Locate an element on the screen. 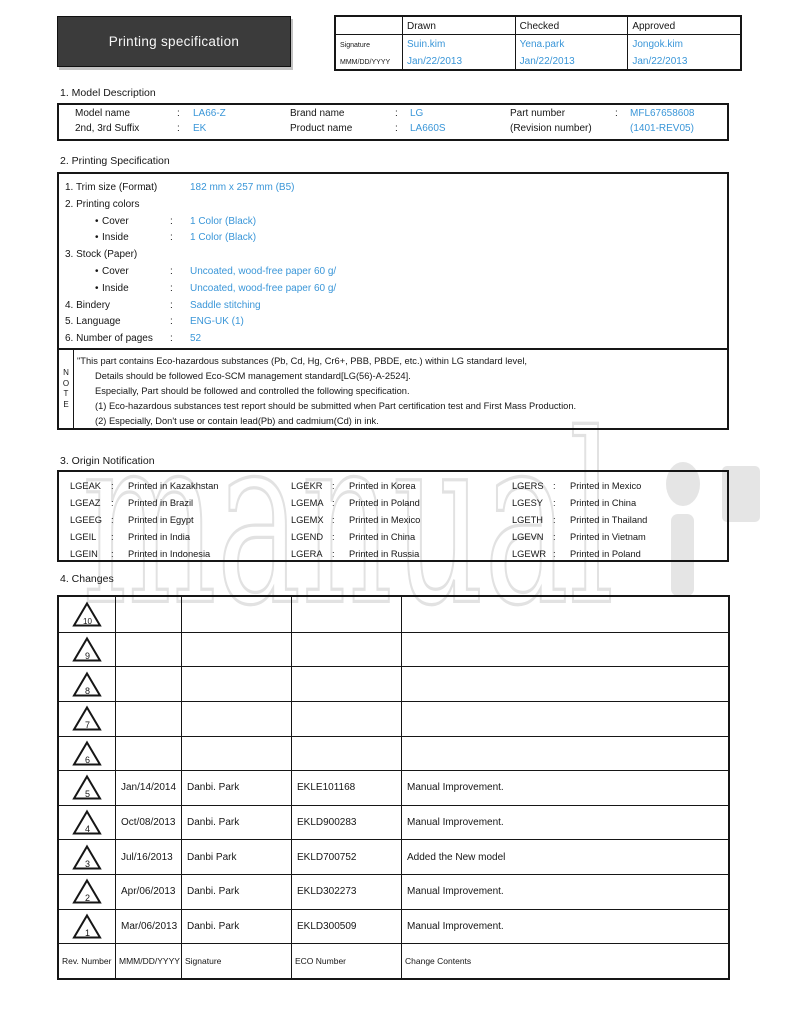 This screenshot has width=800, height=1036. origin-code: LGEKR is located at coordinates (307, 486).